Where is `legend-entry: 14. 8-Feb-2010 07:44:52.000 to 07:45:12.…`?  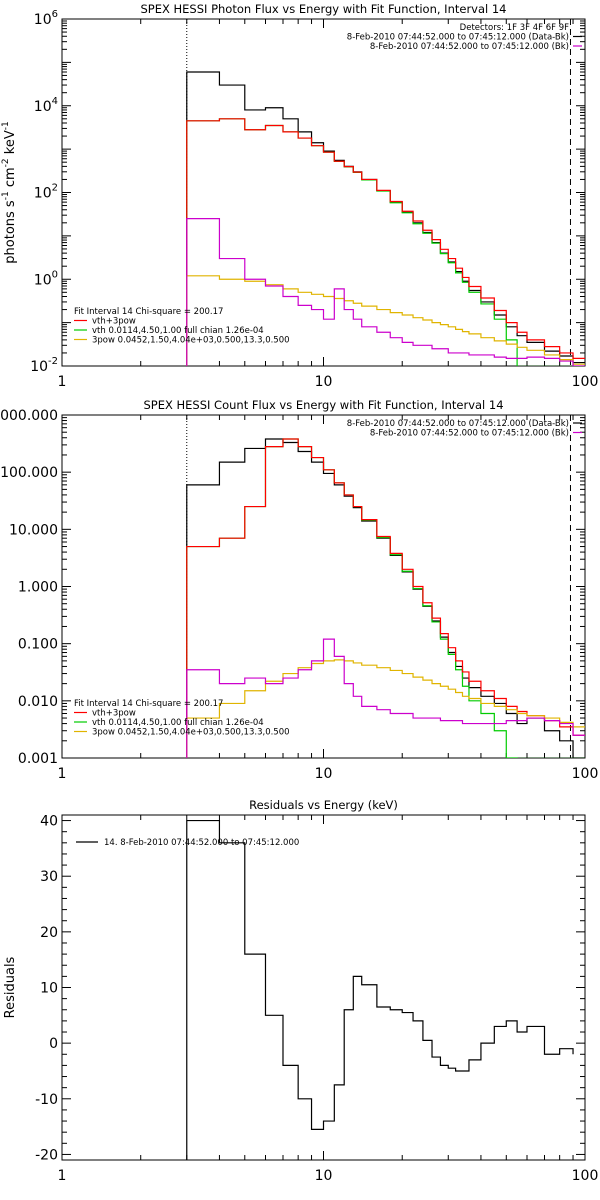 legend-entry: 14. 8-Feb-2010 07:44:52.000 to 07:45:12.… is located at coordinates (201, 843).